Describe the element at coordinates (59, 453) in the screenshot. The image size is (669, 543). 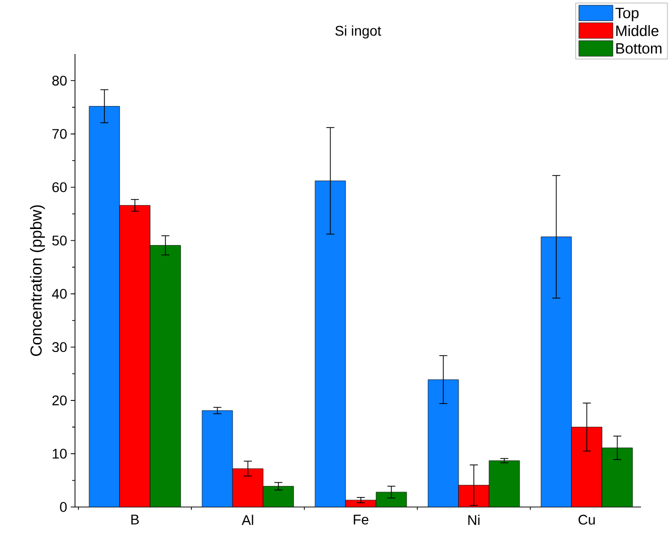
I see `y-tick-label: 10` at that location.